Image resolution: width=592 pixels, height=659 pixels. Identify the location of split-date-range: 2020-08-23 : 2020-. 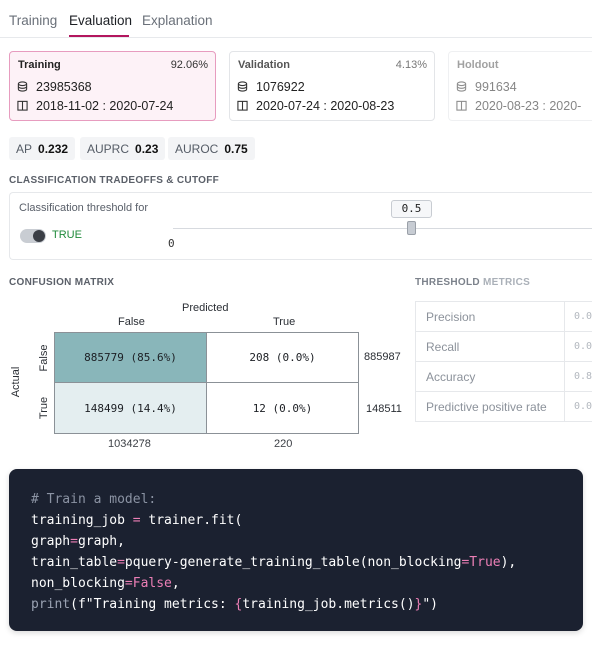
(528, 106).